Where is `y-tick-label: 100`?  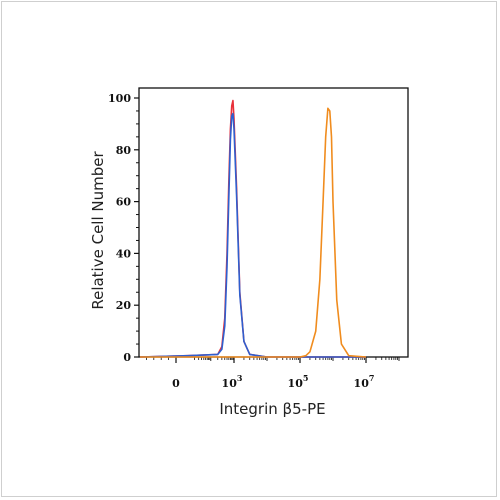 y-tick-label: 100 is located at coordinates (119, 98).